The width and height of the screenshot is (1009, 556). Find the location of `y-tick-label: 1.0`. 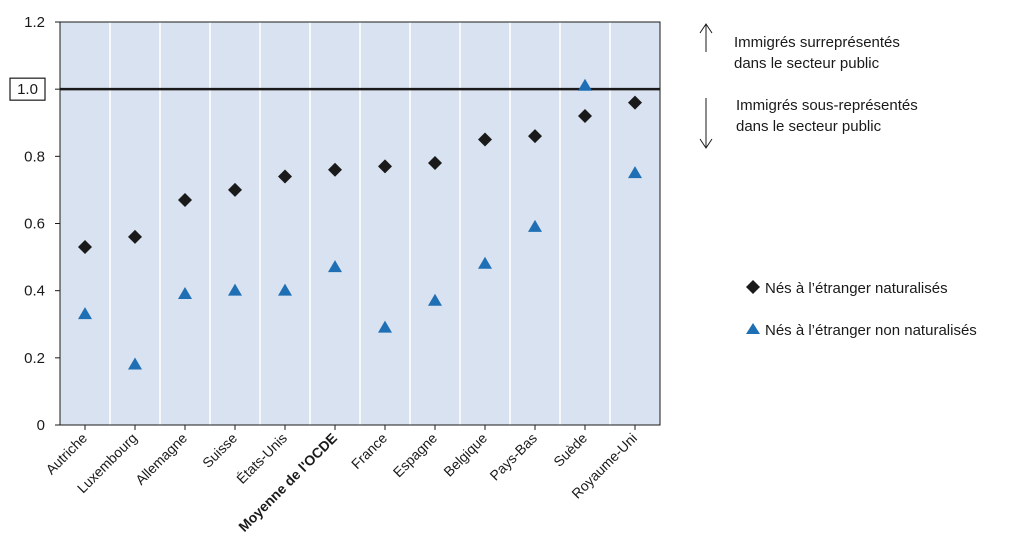

y-tick-label: 1.0 is located at coordinates (27, 89).